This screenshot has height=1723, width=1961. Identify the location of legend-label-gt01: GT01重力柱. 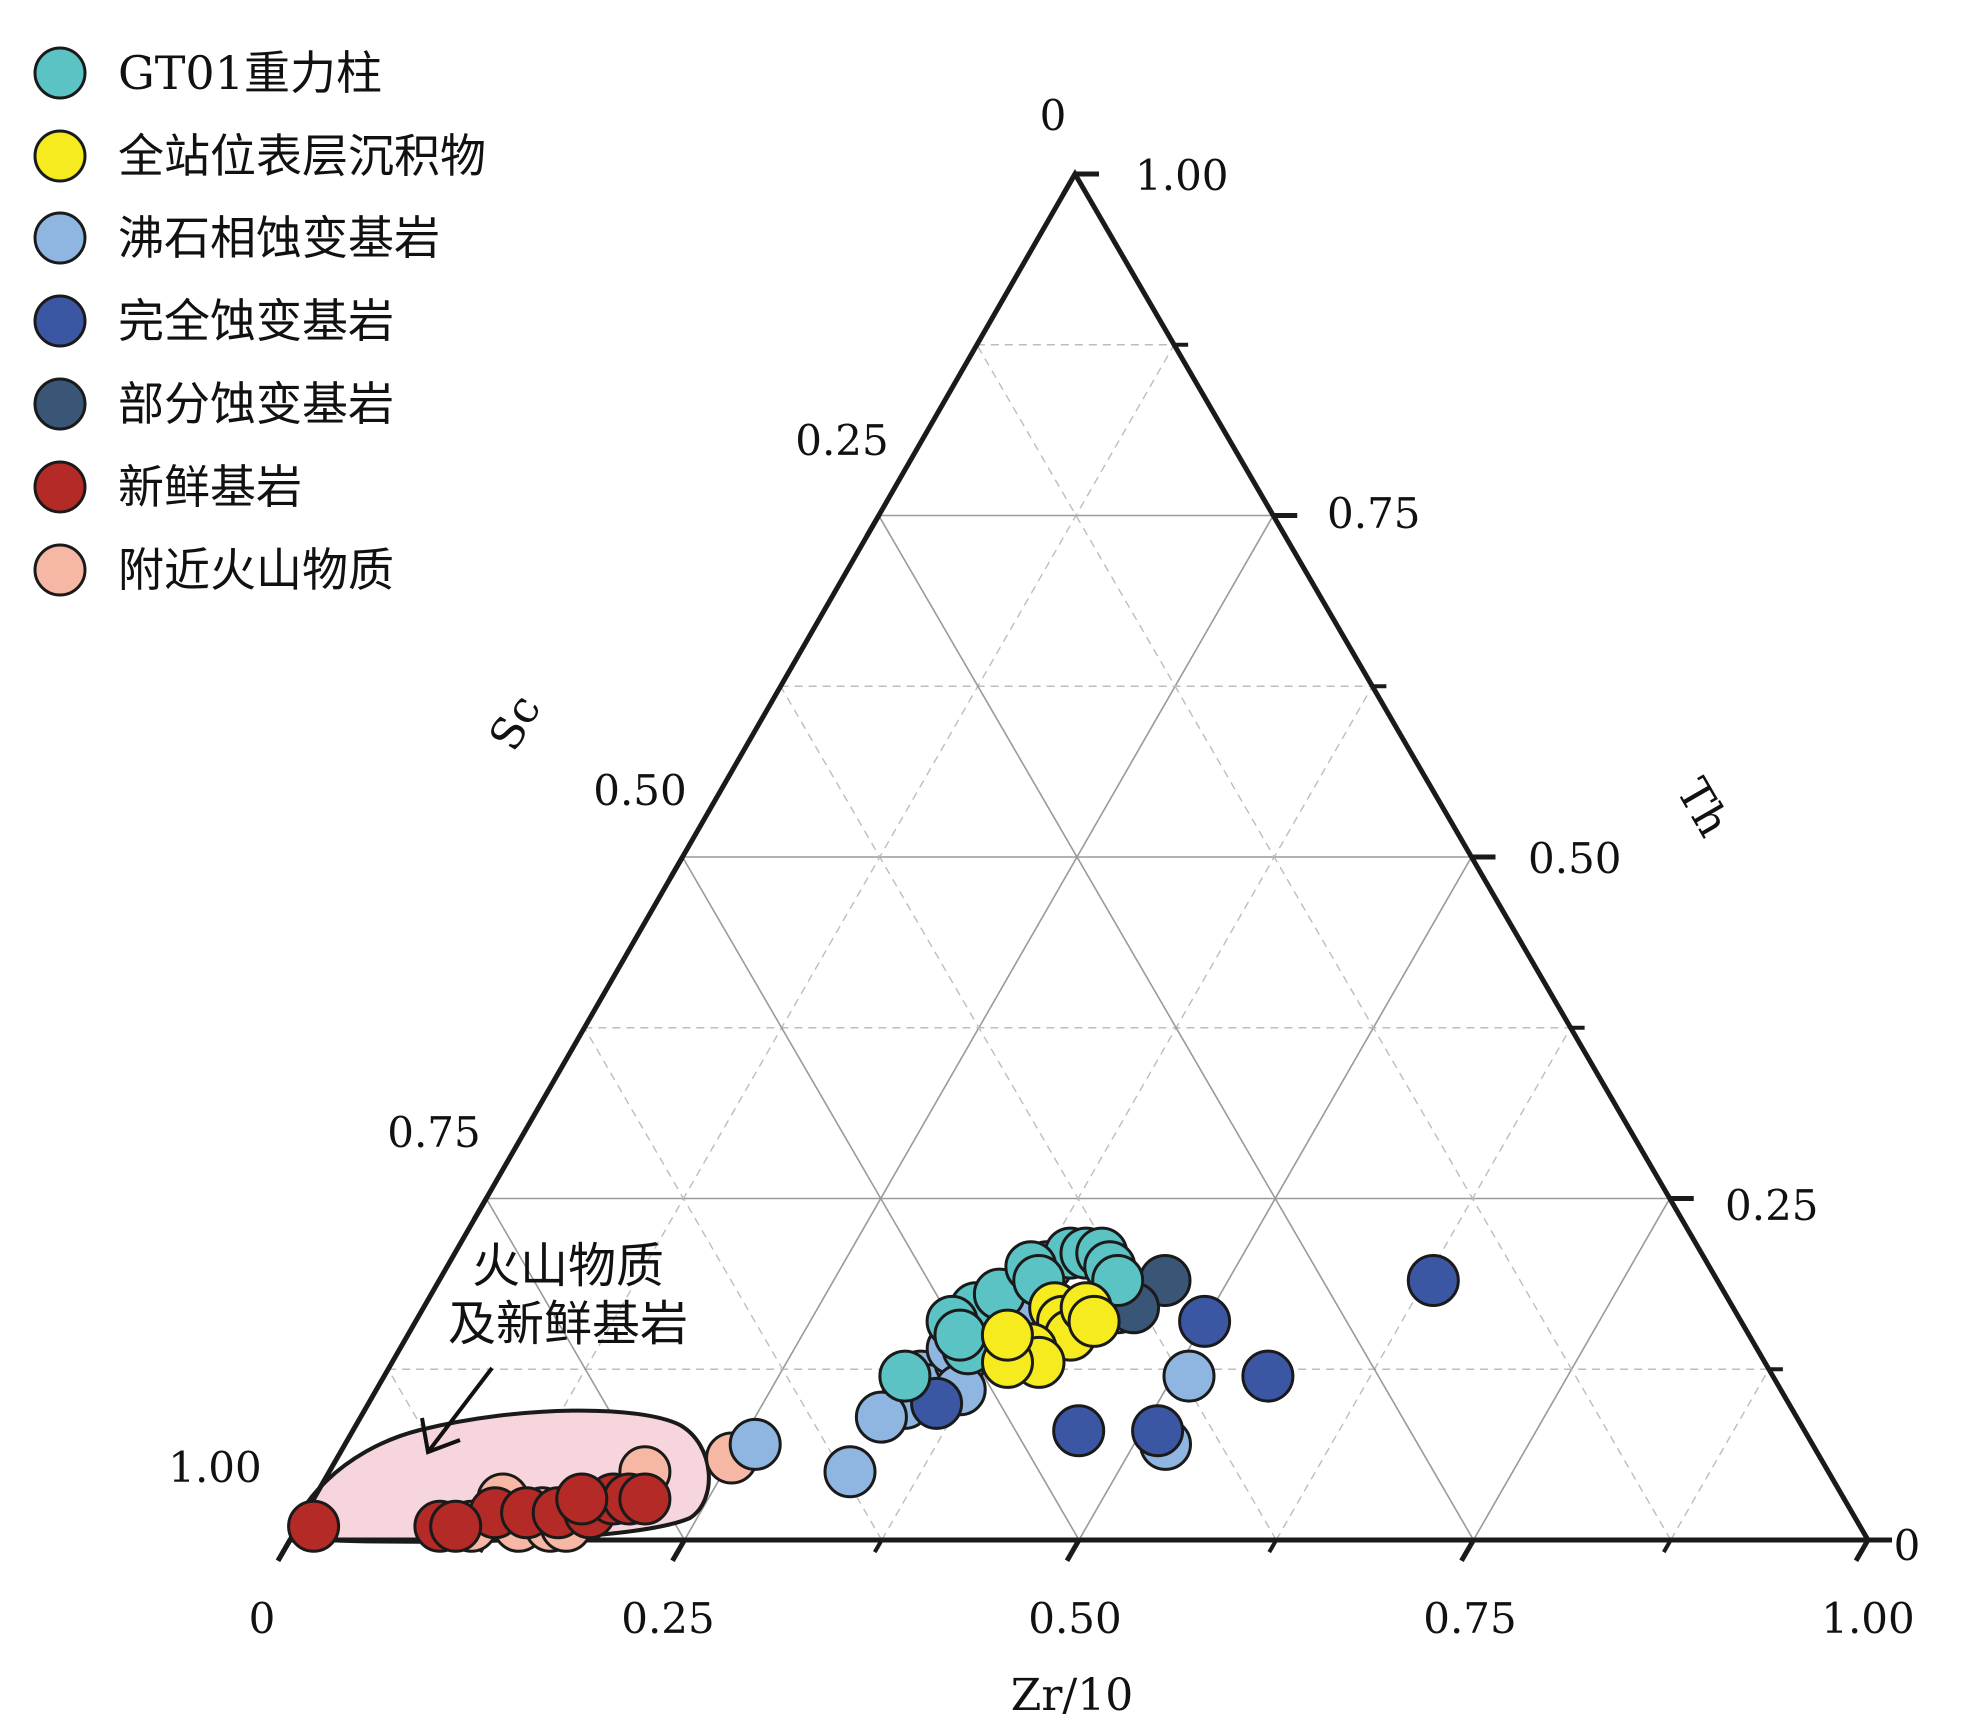
(250, 73).